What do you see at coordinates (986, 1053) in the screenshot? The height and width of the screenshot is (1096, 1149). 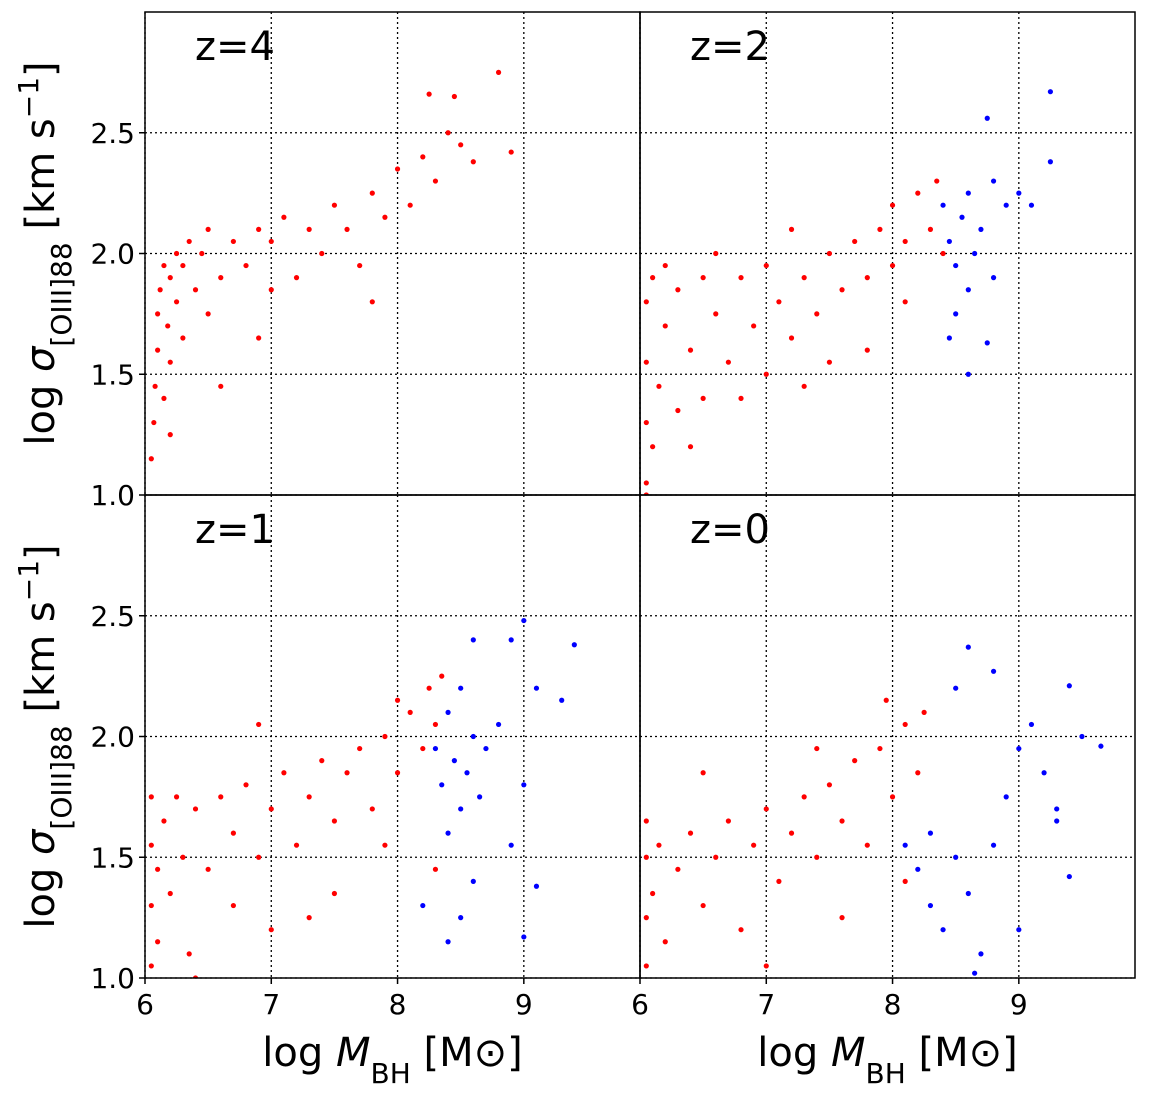 I see `label-part: ⊙` at bounding box center [986, 1053].